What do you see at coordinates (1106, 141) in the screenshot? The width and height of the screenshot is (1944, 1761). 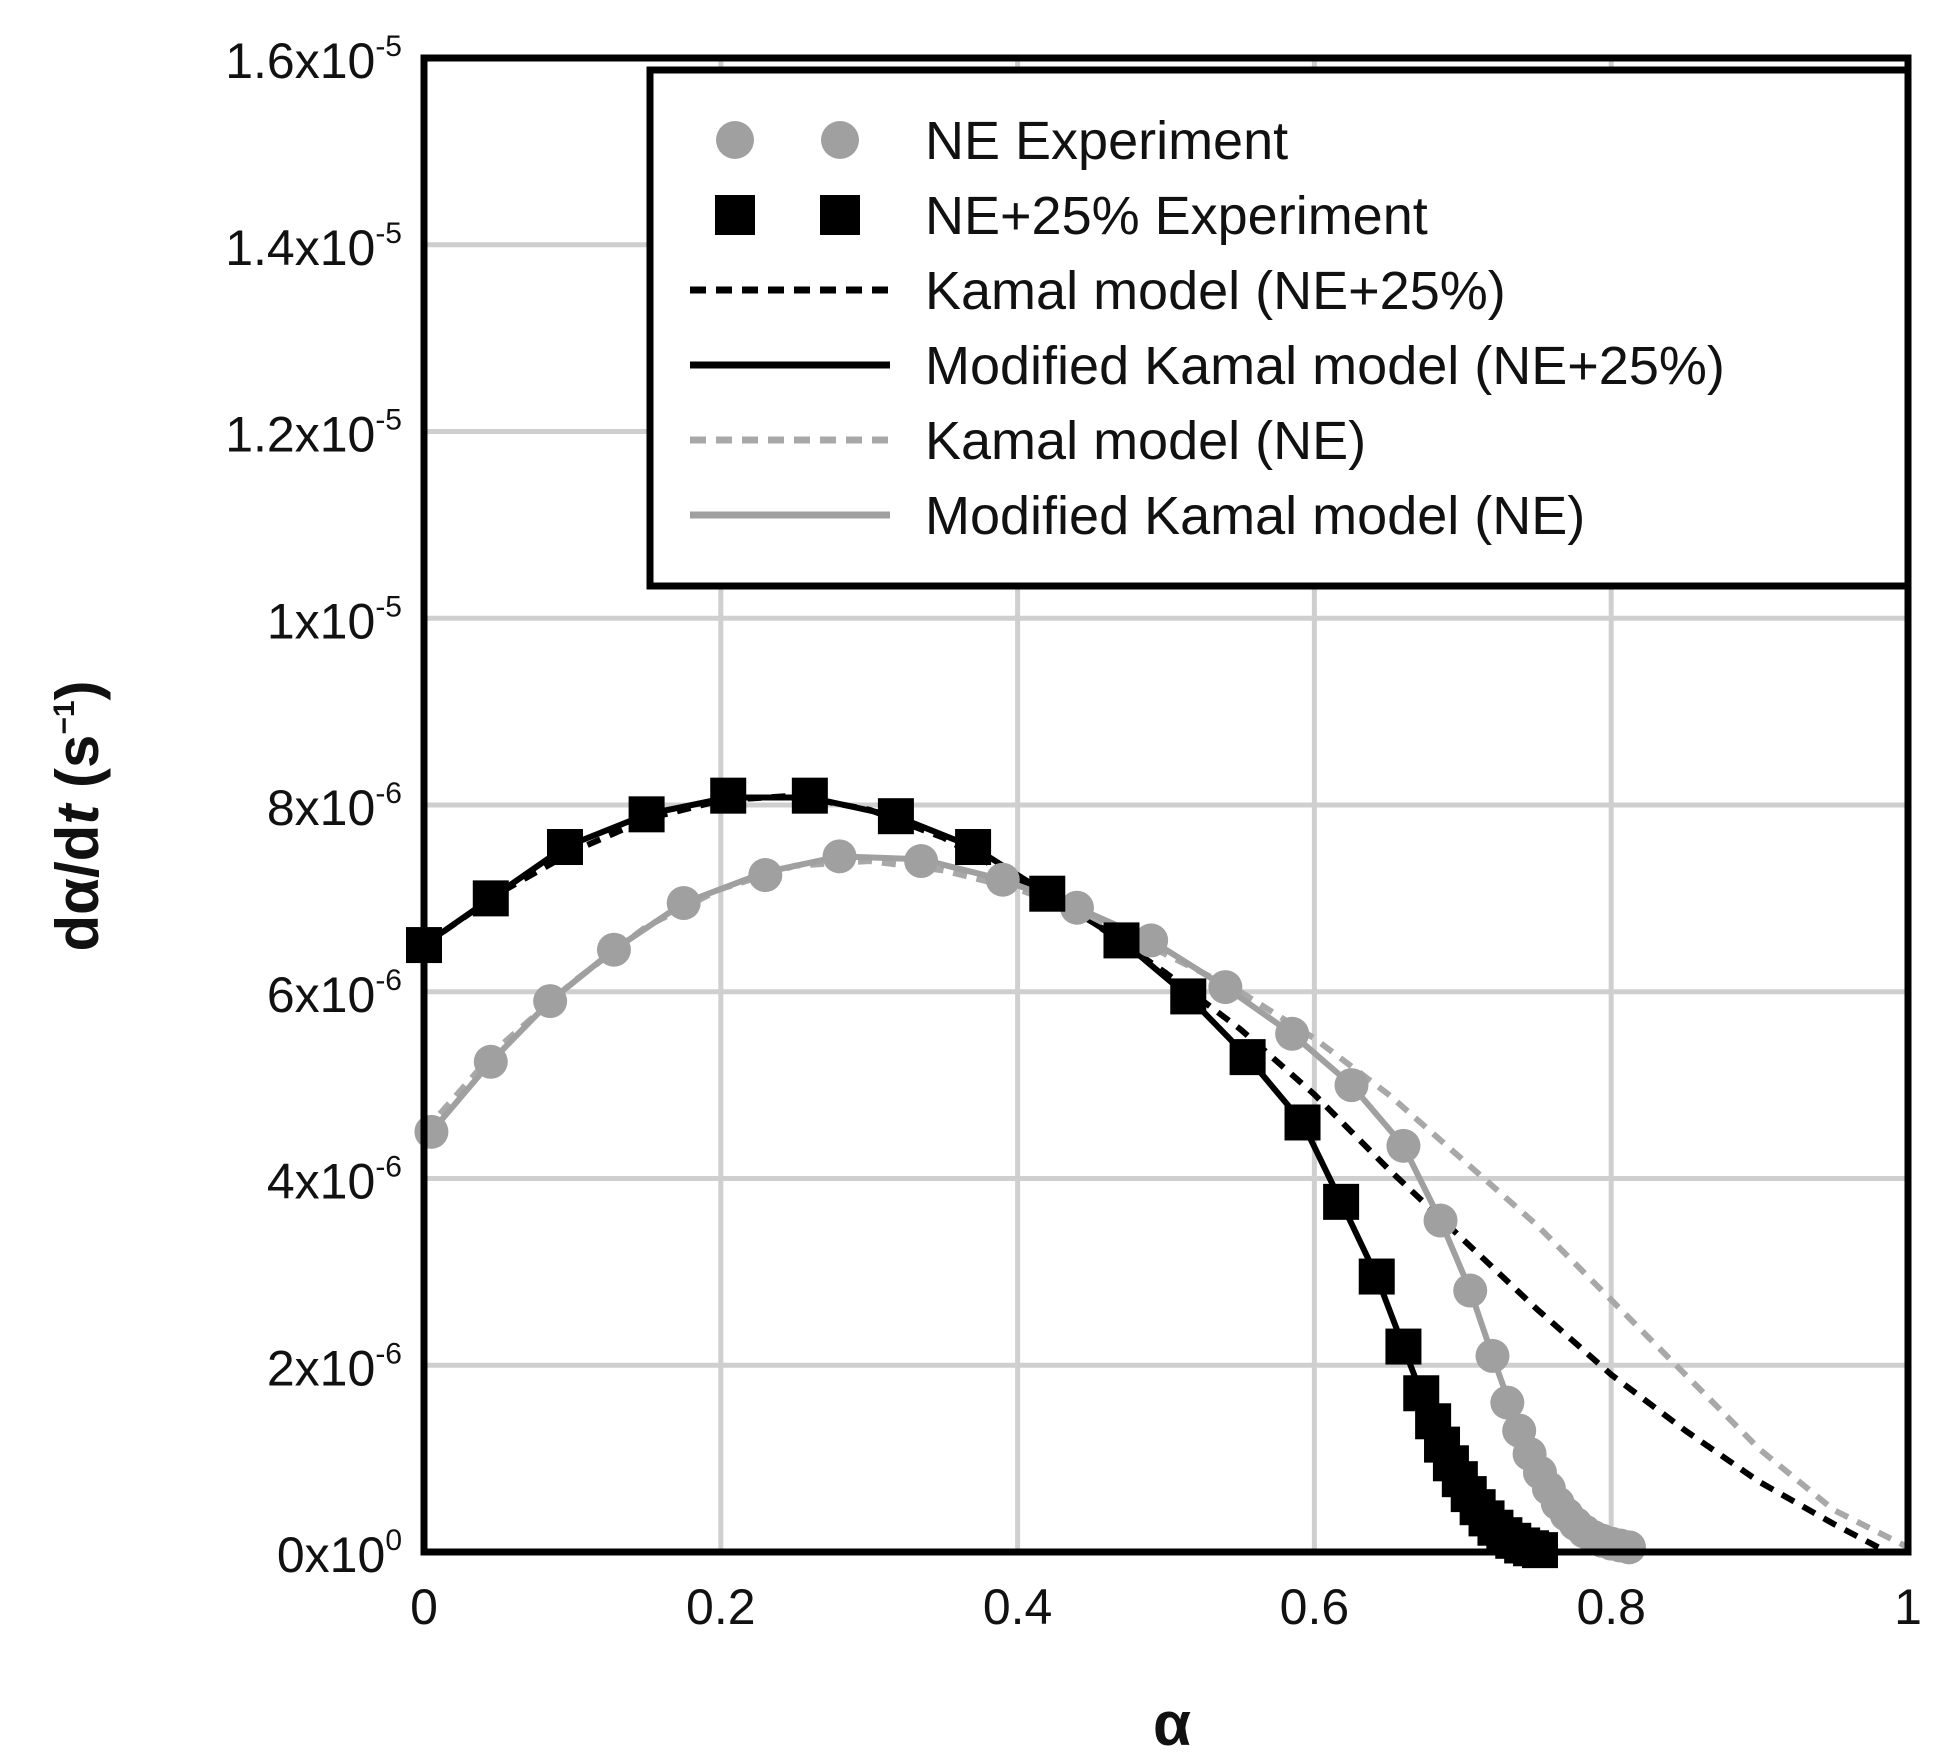 I see `legend-label: NE Experiment` at bounding box center [1106, 141].